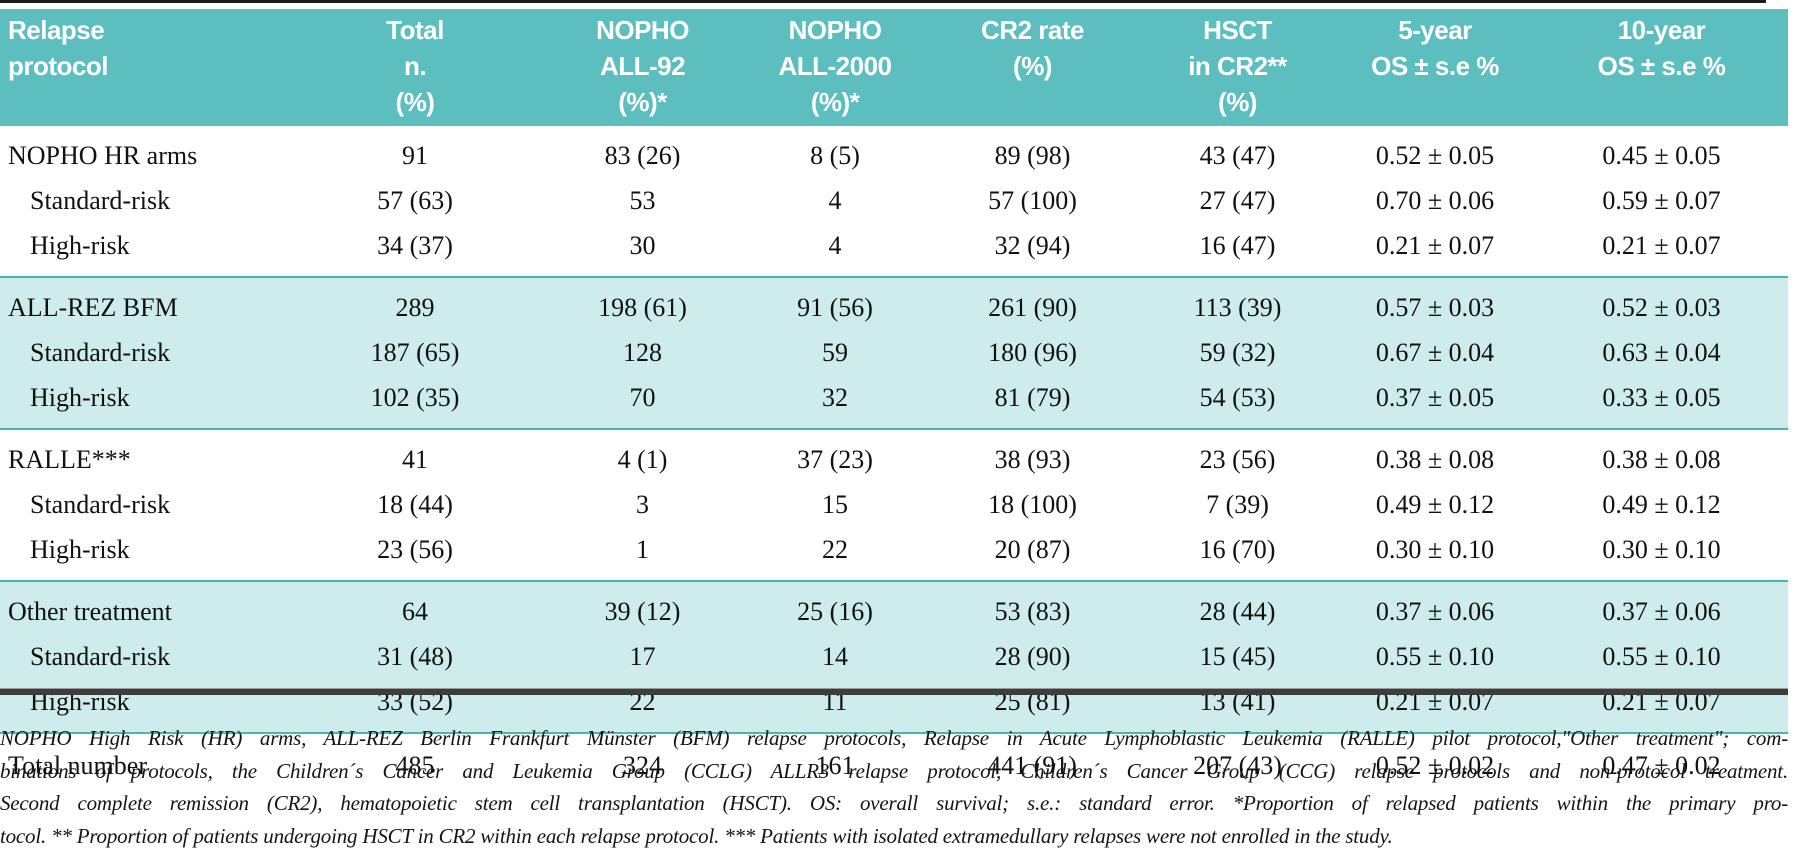  Describe the element at coordinates (1661, 304) in the screenshot. I see `value-cell: 0.52 ± 0.03` at that location.